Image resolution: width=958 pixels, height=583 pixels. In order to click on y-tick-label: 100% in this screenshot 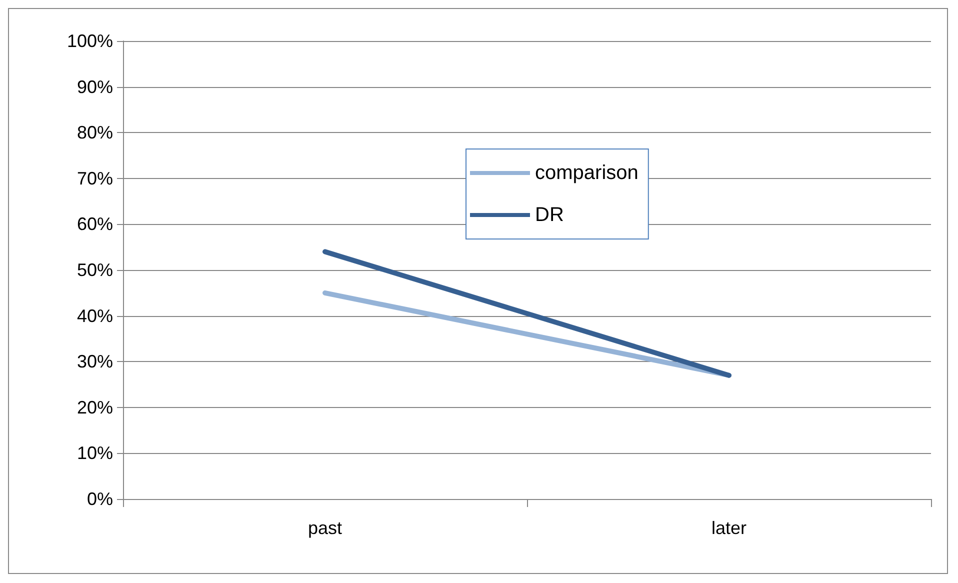, I will do `click(89, 41)`.